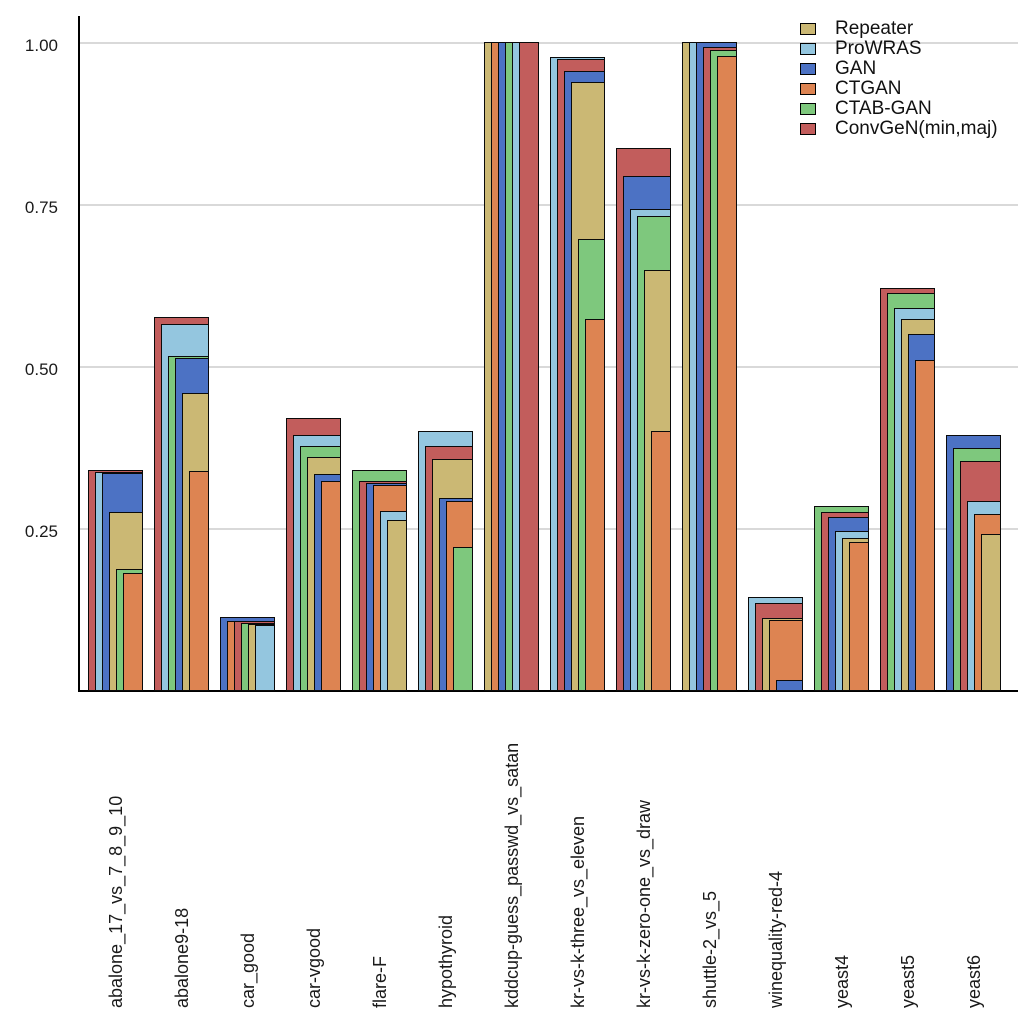 This screenshot has width=1024, height=1024. I want to click on y-tick-label: 0.75, so click(41, 207).